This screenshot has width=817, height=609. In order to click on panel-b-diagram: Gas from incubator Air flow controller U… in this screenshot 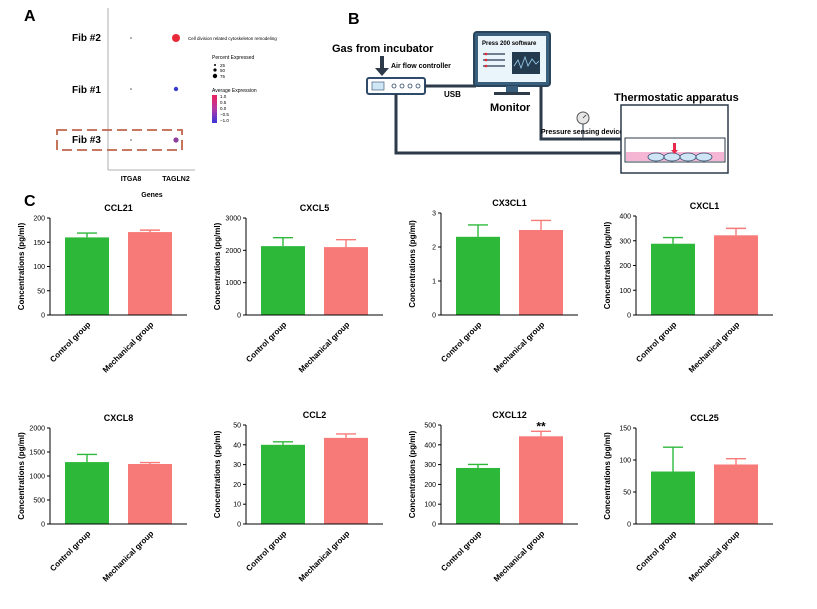, I will do `click(535, 102)`.